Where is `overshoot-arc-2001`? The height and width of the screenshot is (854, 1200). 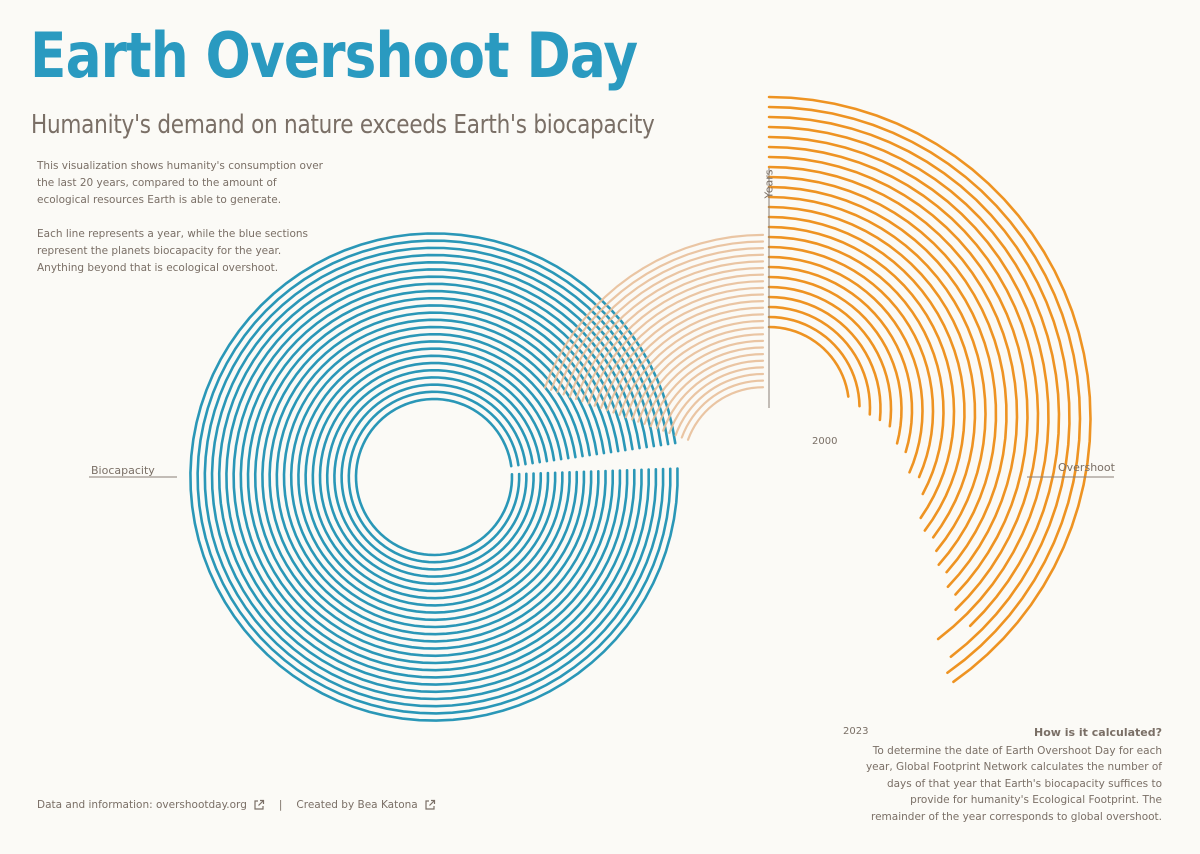 overshoot-arc-2001 is located at coordinates (814, 361).